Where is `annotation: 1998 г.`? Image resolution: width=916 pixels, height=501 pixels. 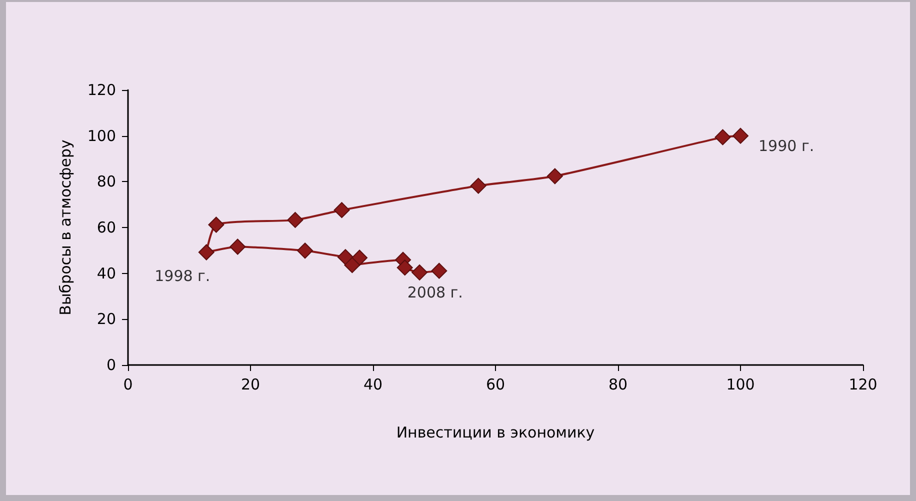
annotation: 1998 г. is located at coordinates (182, 275).